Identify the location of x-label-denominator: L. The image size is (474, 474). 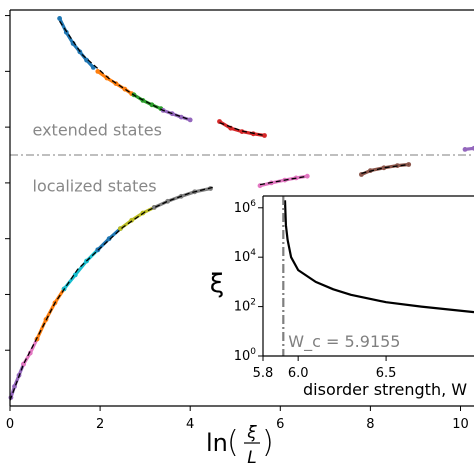
(251, 458).